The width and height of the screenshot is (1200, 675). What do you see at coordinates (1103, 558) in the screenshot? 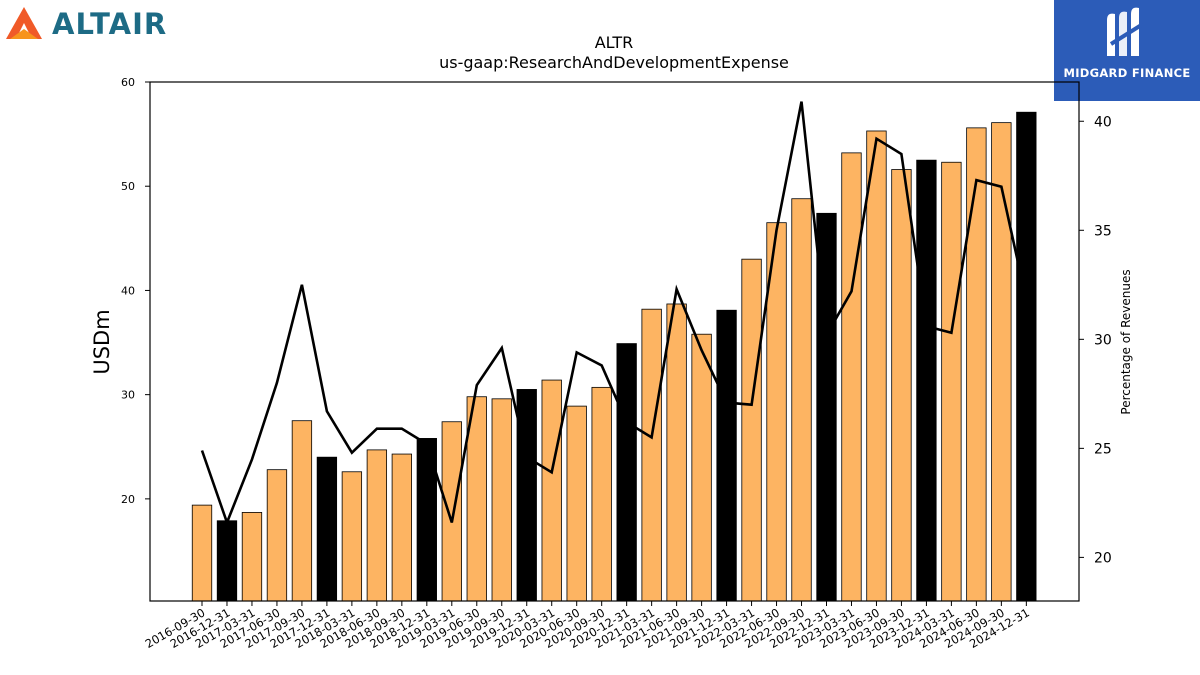
I see `y2-tick-label-20: 20` at bounding box center [1103, 558].